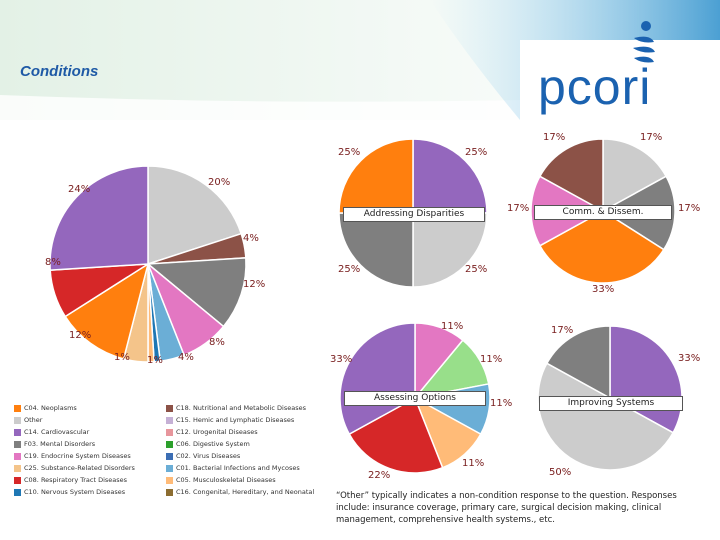 This screenshot has width=720, height=540. I want to click on overall-label-nervous: 8%, so click(217, 342).